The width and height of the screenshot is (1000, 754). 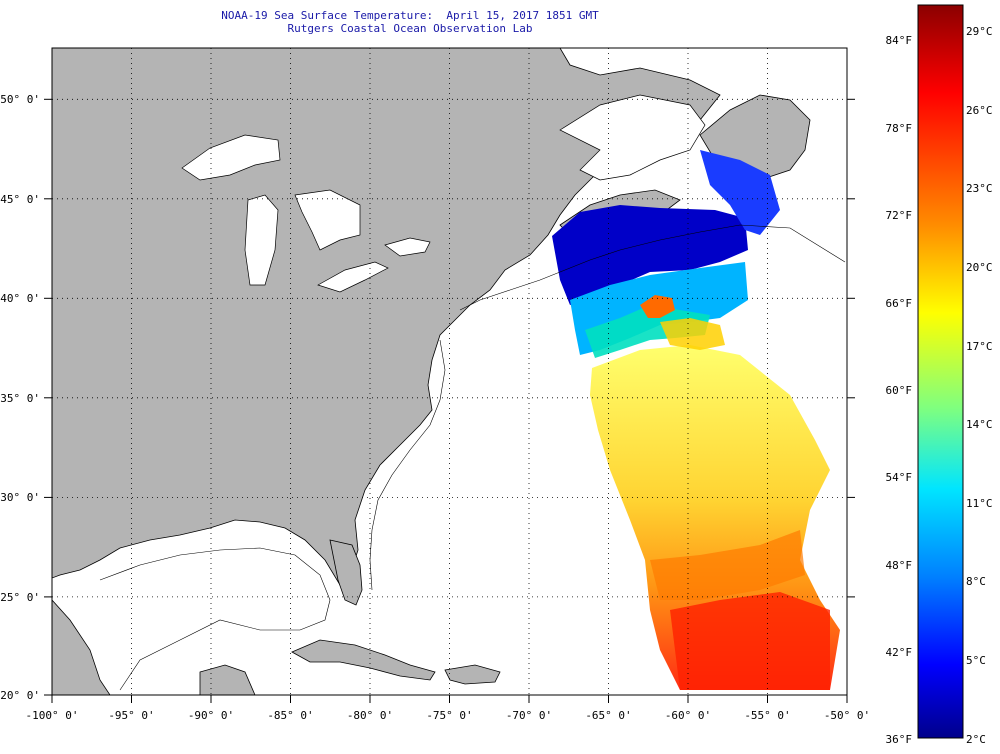 I want to click on colorbar-f-label: 36°F, so click(x=899, y=739).